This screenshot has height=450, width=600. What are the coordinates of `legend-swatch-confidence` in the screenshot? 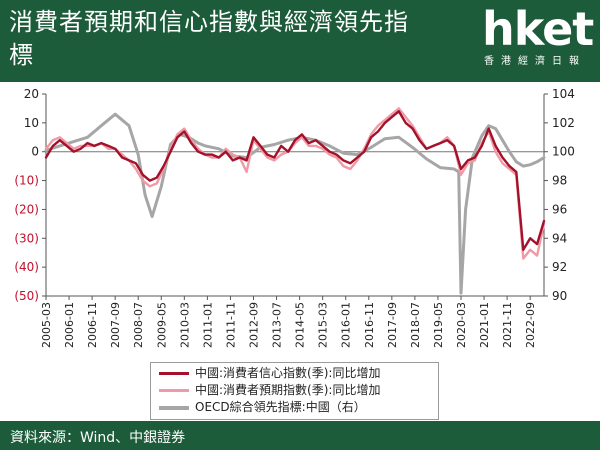 It's located at (174, 373).